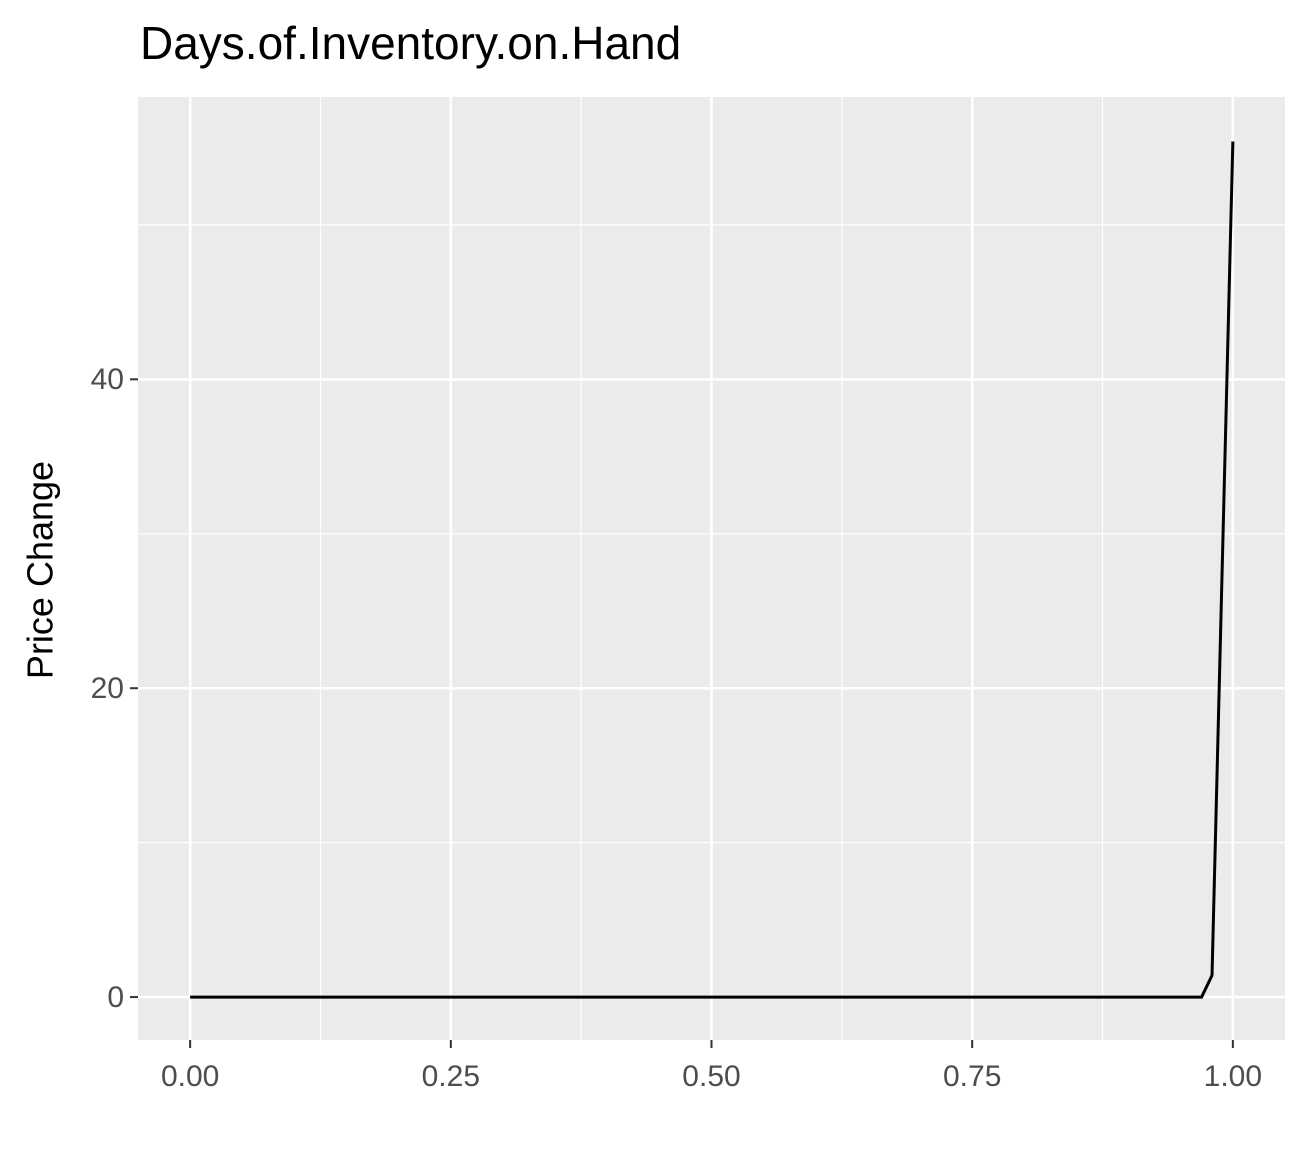 This screenshot has height=1174, width=1309. Describe the element at coordinates (451, 1076) in the screenshot. I see `x-tick-label: 0.25` at that location.